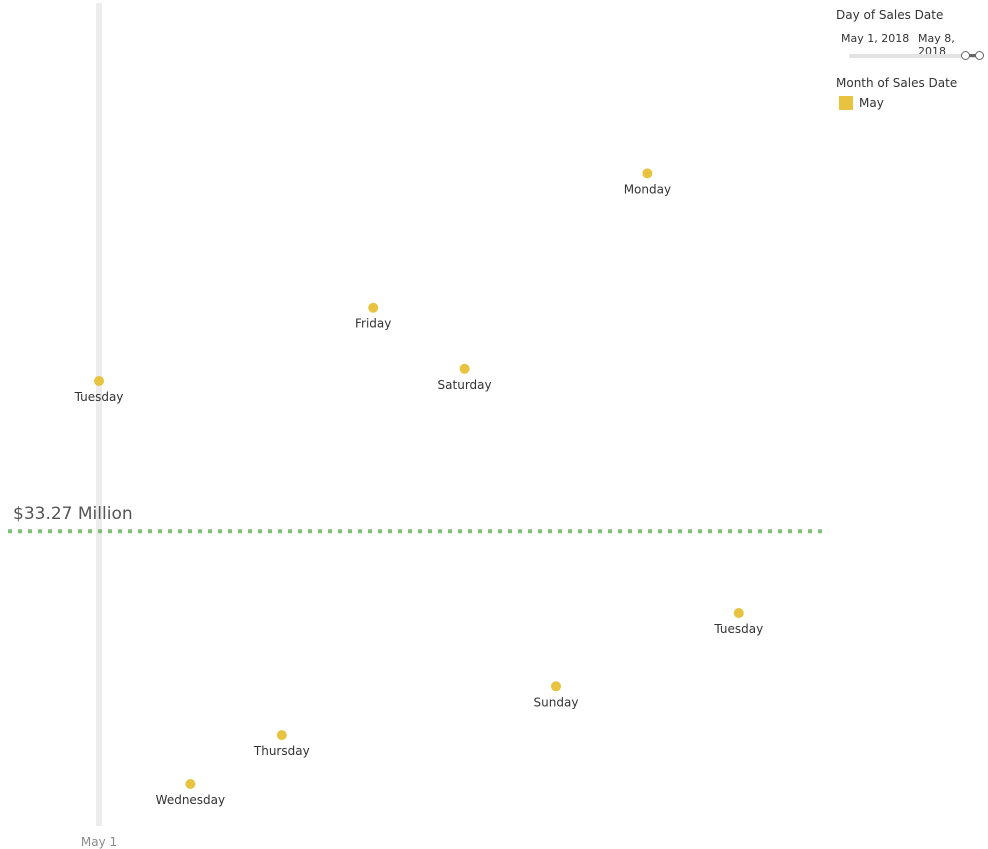 This screenshot has height=849, width=988. What do you see at coordinates (846, 103) in the screenshot?
I see `legend-swatch` at bounding box center [846, 103].